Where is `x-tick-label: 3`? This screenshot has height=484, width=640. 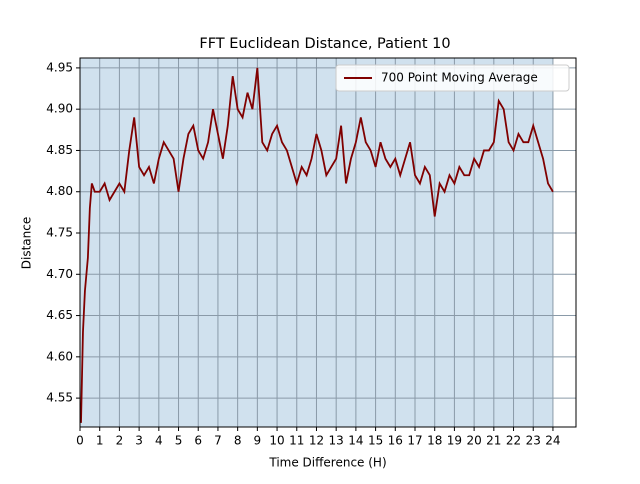 x-tick-label: 3 is located at coordinates (139, 441).